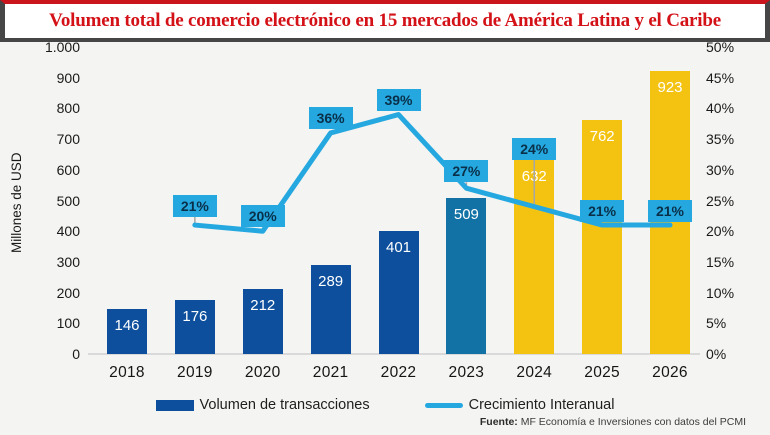 The width and height of the screenshot is (770, 435). What do you see at coordinates (398, 372) in the screenshot?
I see `x-tick-2022: 2022` at bounding box center [398, 372].